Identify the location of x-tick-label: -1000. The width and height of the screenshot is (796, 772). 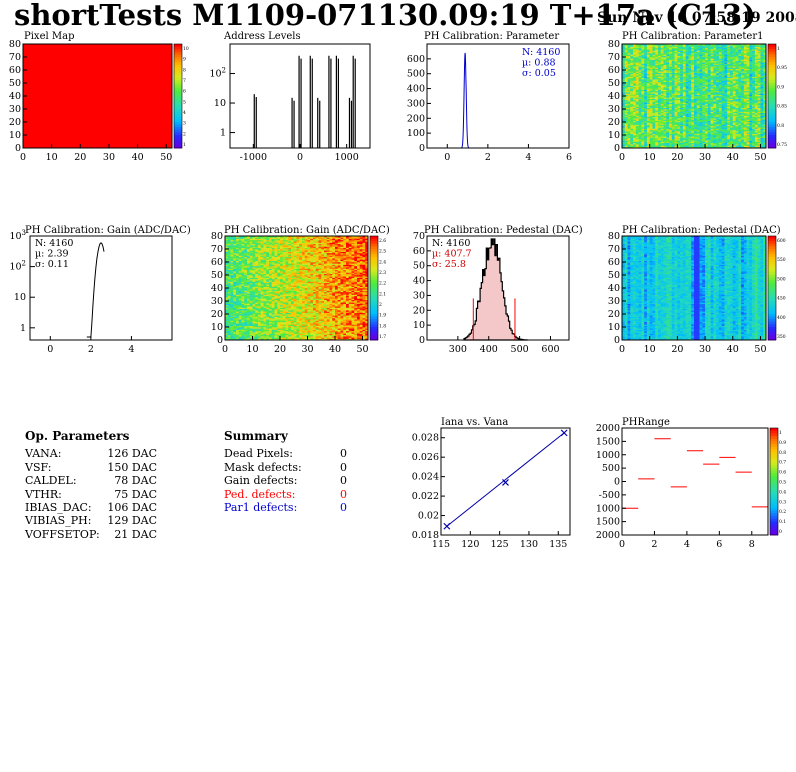
(253, 157).